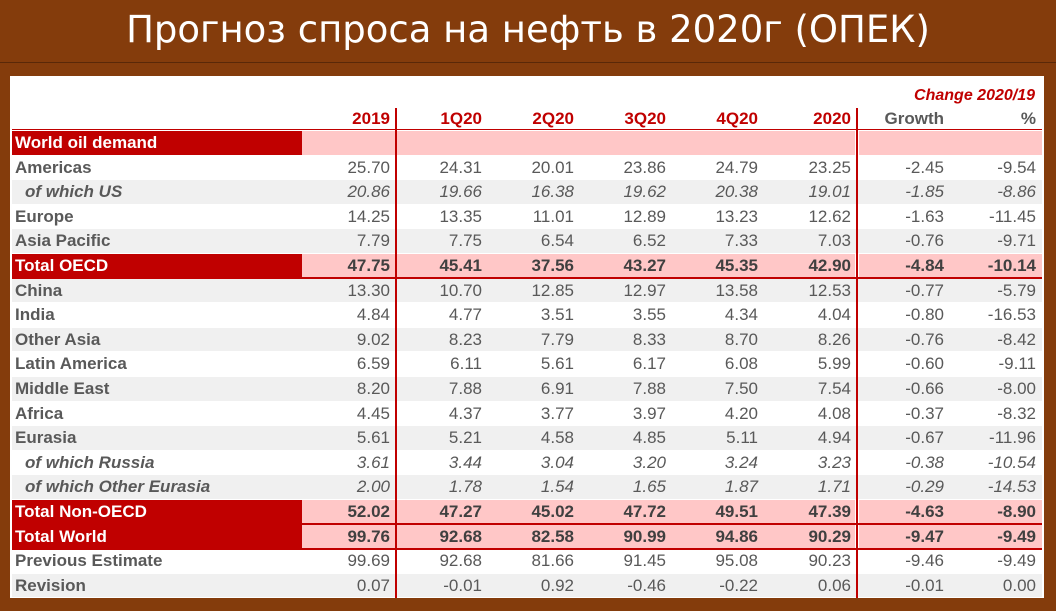 Image resolution: width=1056 pixels, height=611 pixels. I want to click on cell: 23.25, so click(829, 167).